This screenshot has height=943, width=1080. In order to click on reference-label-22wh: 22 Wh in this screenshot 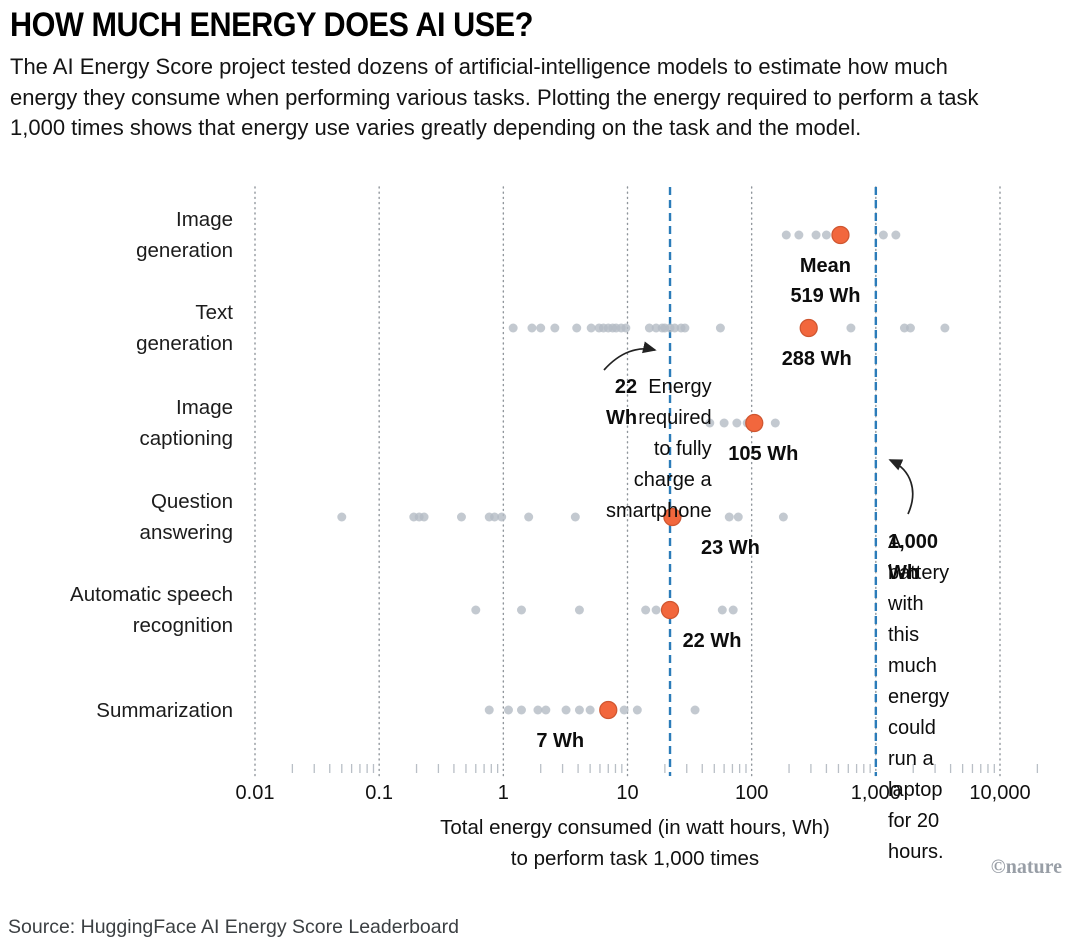, I will do `click(622, 402)`.